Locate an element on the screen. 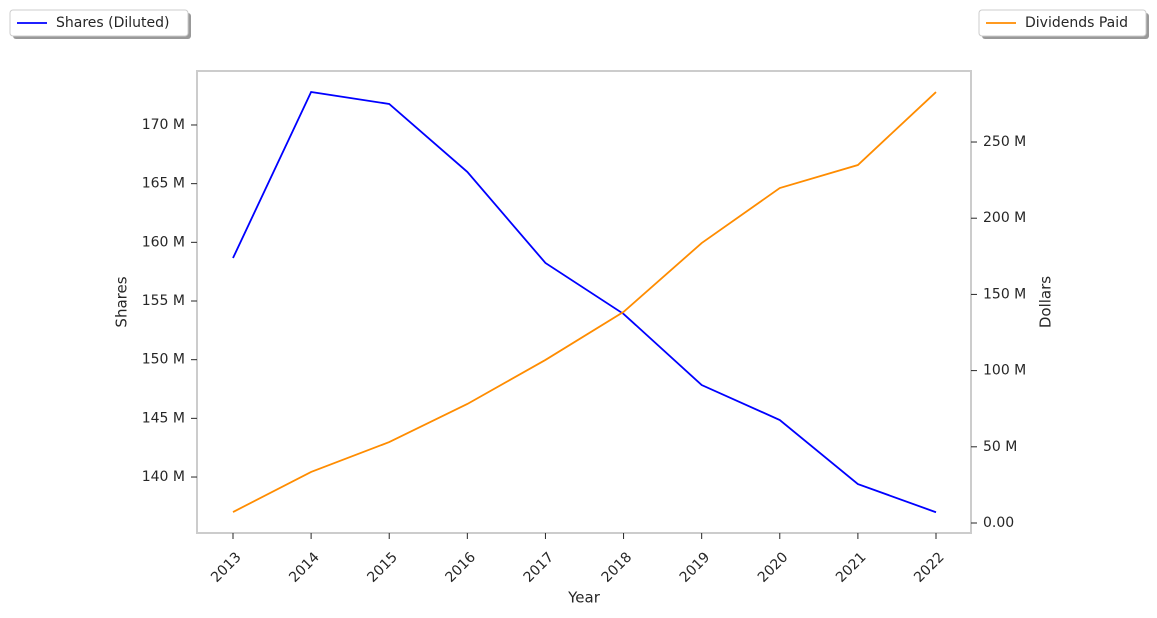 Image resolution: width=1157 pixels, height=618 pixels. x-tick-label: 2021 is located at coordinates (851, 567).